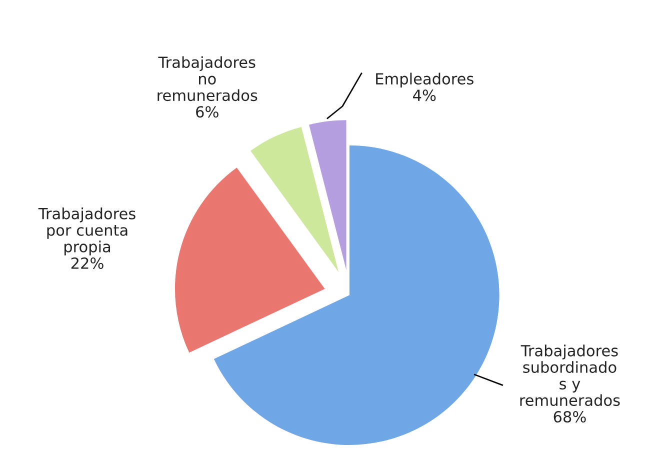 The image size is (645, 451). Describe the element at coordinates (87, 232) in the screenshot. I see `slice-label: Trabajadores por cuenta propia` at that location.